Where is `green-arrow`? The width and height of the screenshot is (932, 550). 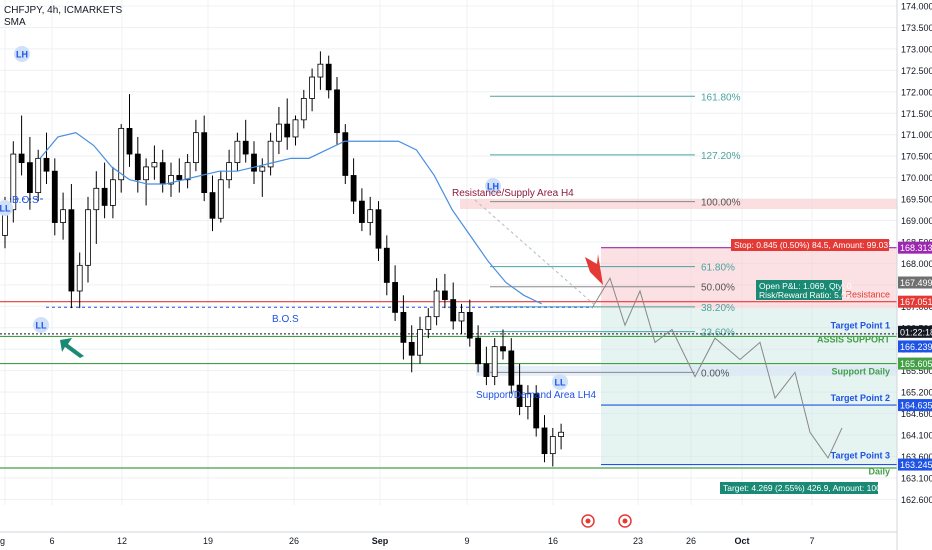 green-arrow is located at coordinates (72, 348).